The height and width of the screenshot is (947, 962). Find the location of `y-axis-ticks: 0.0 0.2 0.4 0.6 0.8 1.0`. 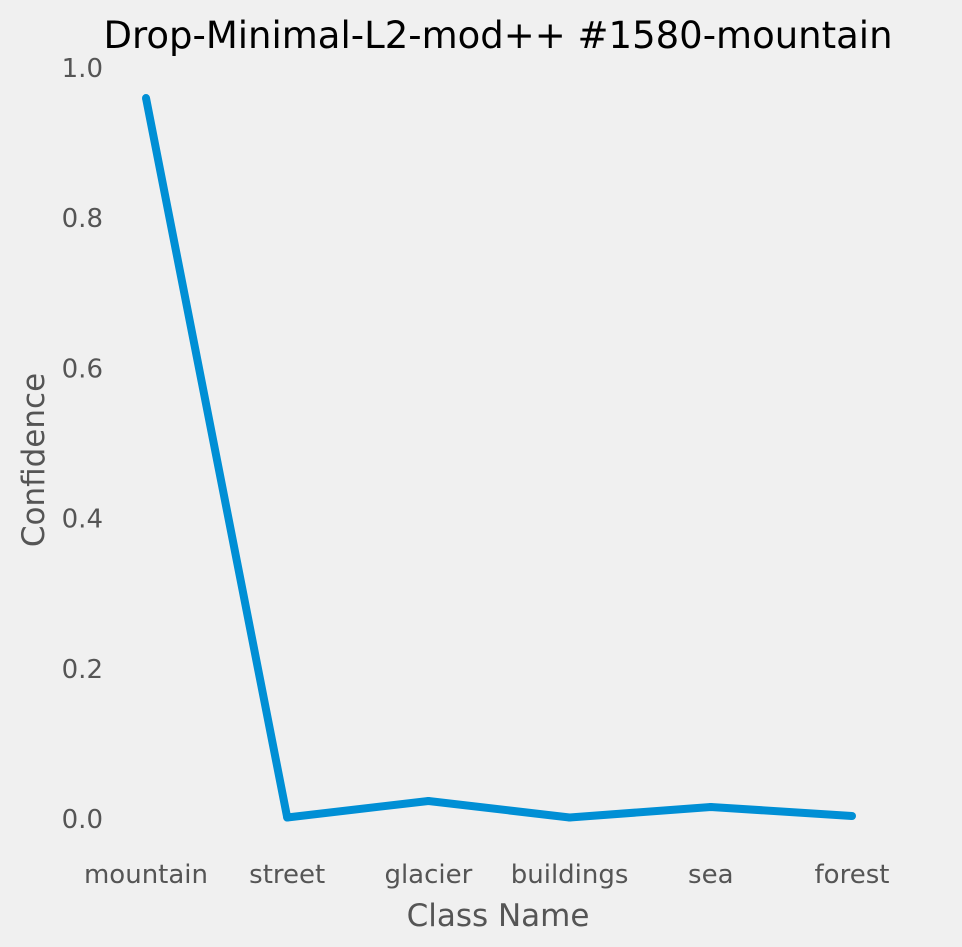

y-axis-ticks: 0.0 0.2 0.4 0.6 0.8 1.0 is located at coordinates (82, 444).